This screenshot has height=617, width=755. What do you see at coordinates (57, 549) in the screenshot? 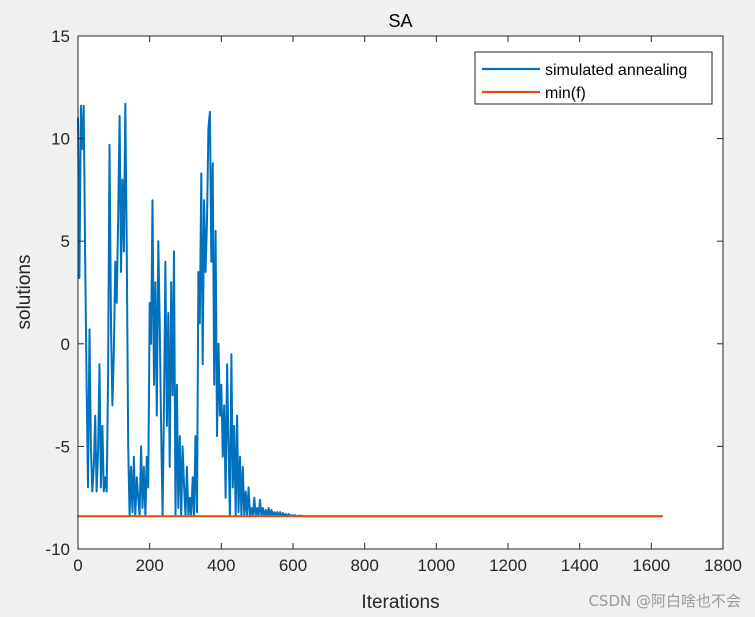
I see `y-tick-label: -10` at bounding box center [57, 549].